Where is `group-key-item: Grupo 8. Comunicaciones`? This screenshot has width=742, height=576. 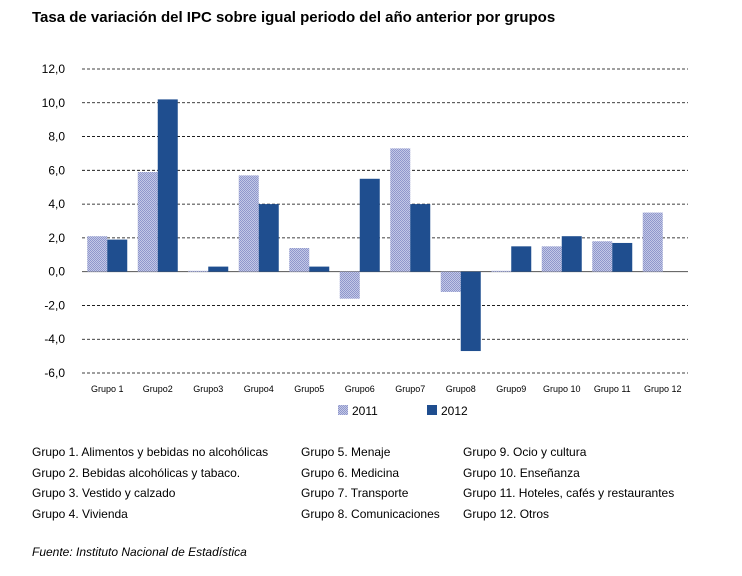 group-key-item: Grupo 8. Comunicaciones is located at coordinates (370, 514).